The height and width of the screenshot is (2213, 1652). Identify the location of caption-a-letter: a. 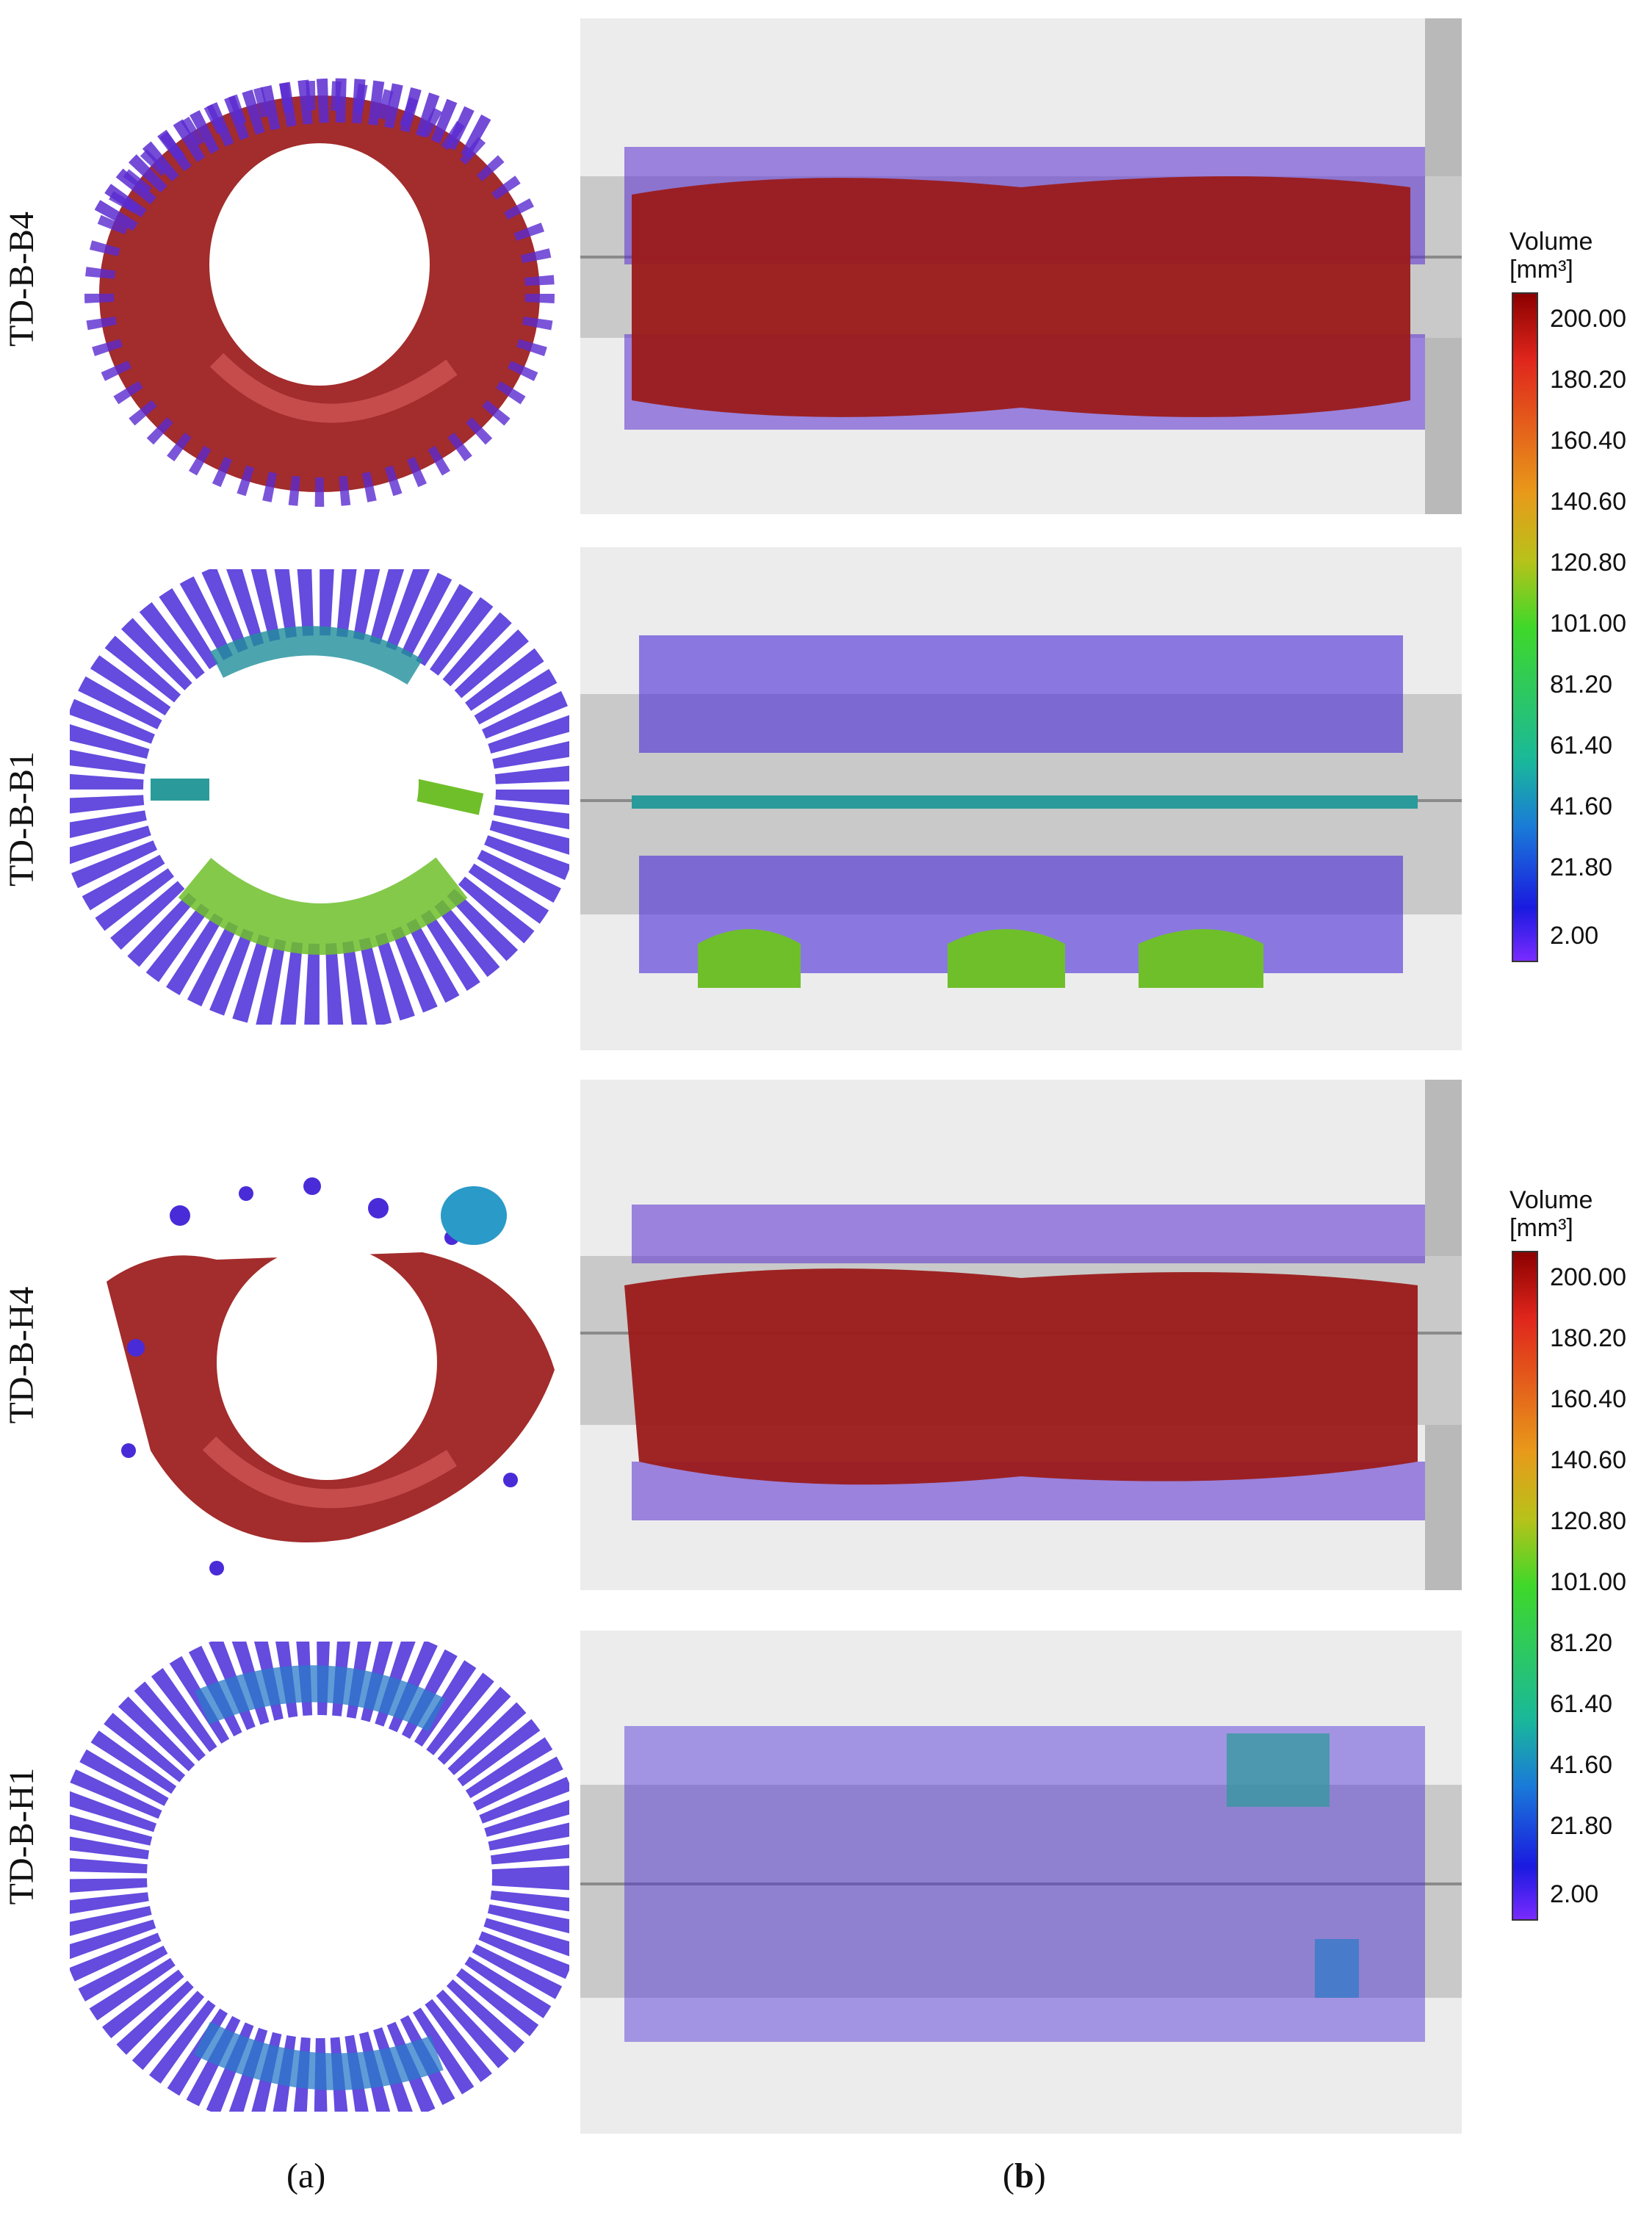
(305, 2175).